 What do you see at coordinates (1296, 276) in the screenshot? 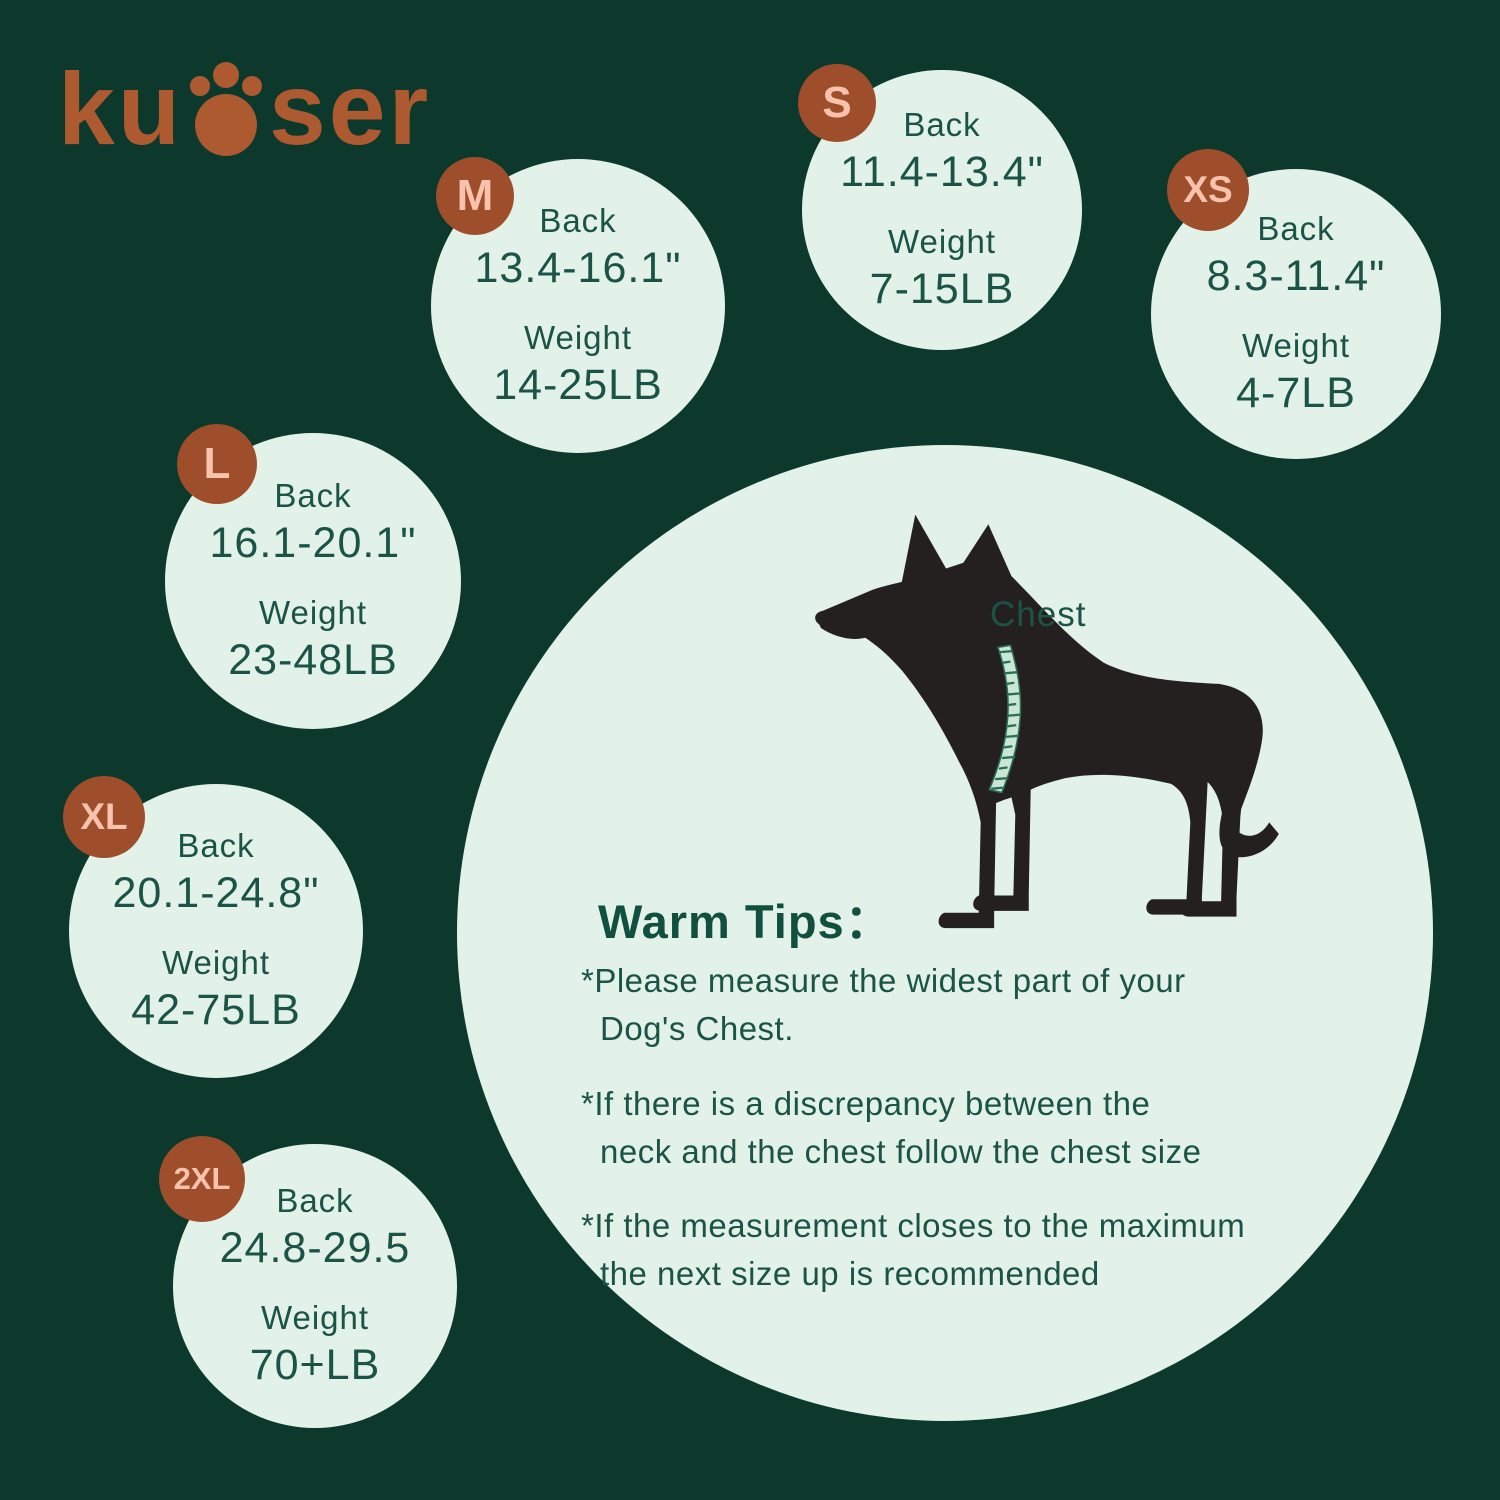
I see `back-value: 8.3-11.4"` at bounding box center [1296, 276].